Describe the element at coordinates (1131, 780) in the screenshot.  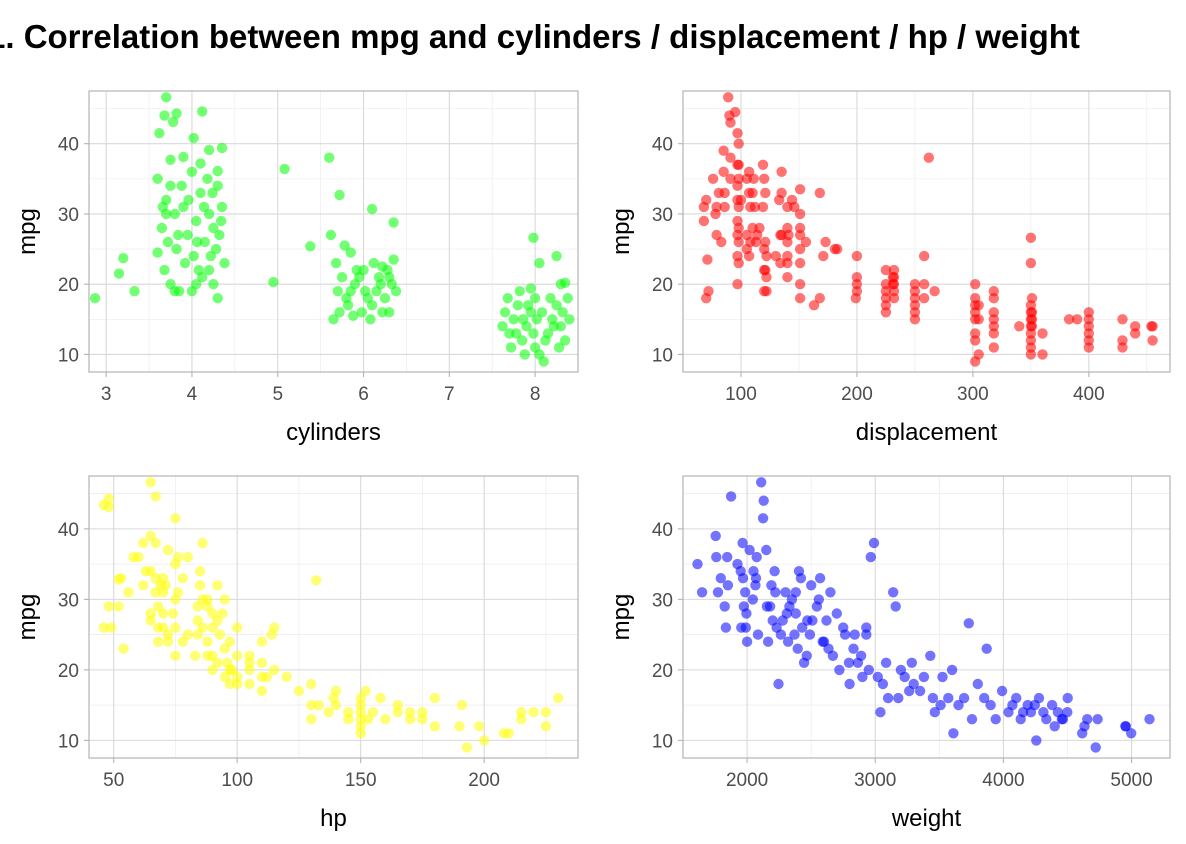
I see `x-tick-label: 5000` at that location.